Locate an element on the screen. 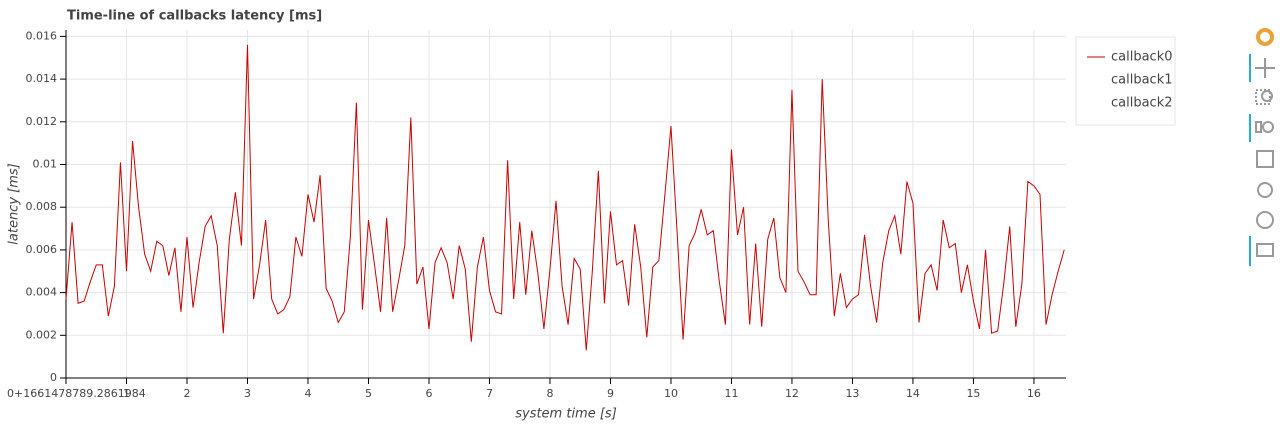 The image size is (1280, 424). x-tick-label: 9 is located at coordinates (610, 393).